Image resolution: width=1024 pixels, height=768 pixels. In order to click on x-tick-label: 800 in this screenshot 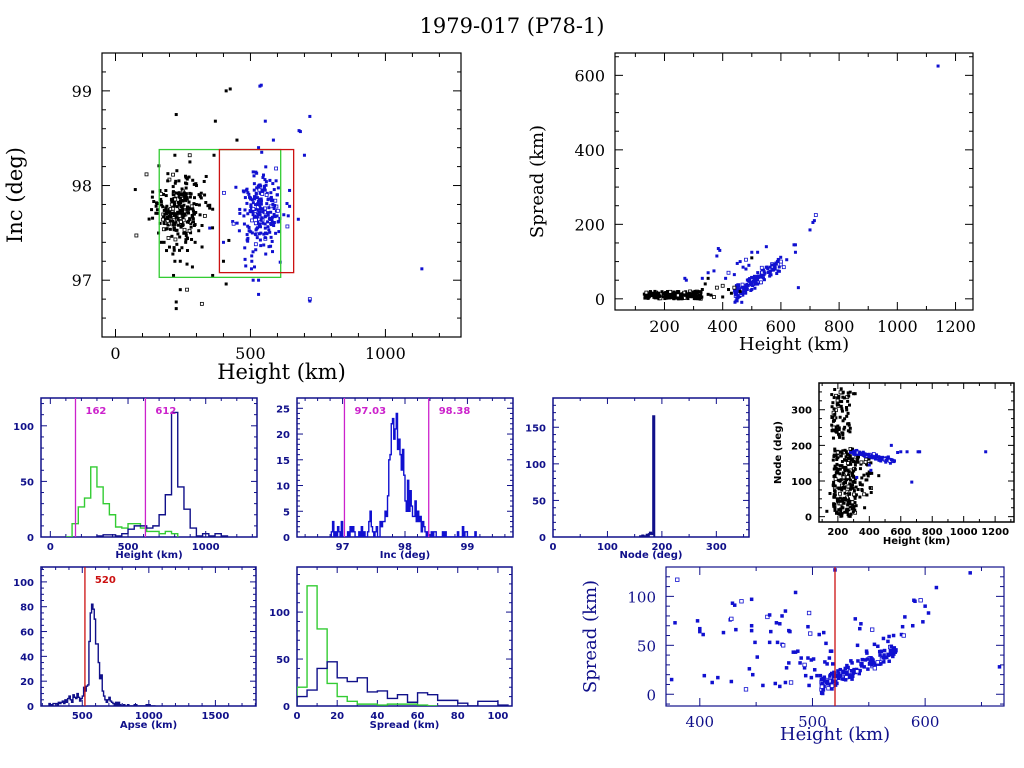, I will do `click(932, 532)`.